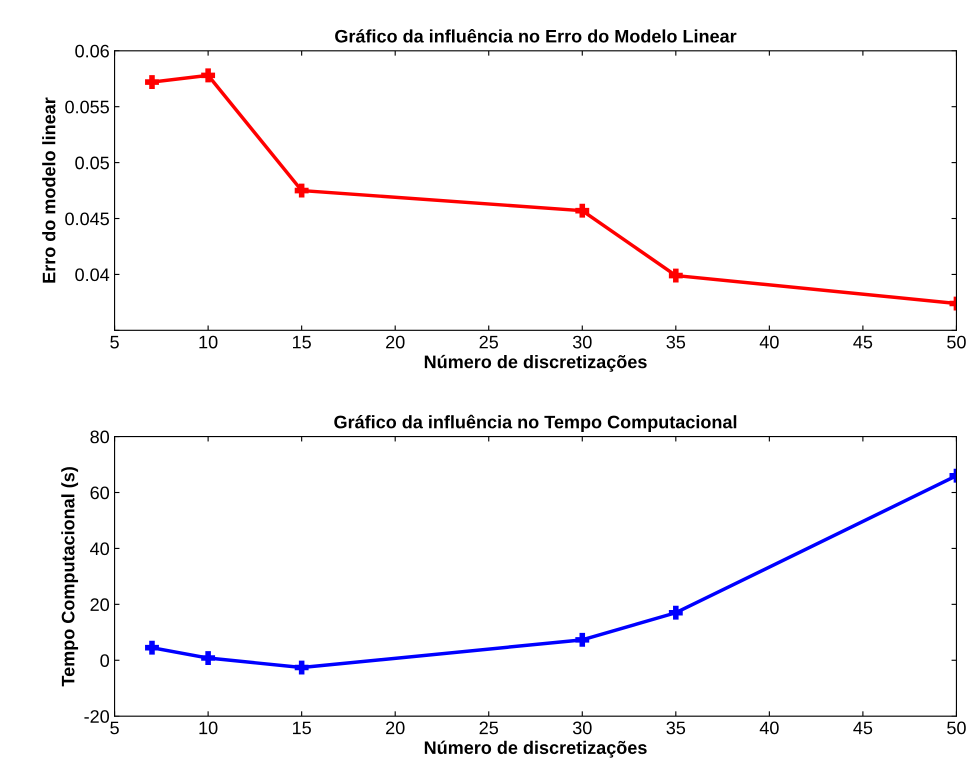  Describe the element at coordinates (535, 423) in the screenshot. I see `chart-title: Gráfico da influência no Tempo Computacional` at that location.